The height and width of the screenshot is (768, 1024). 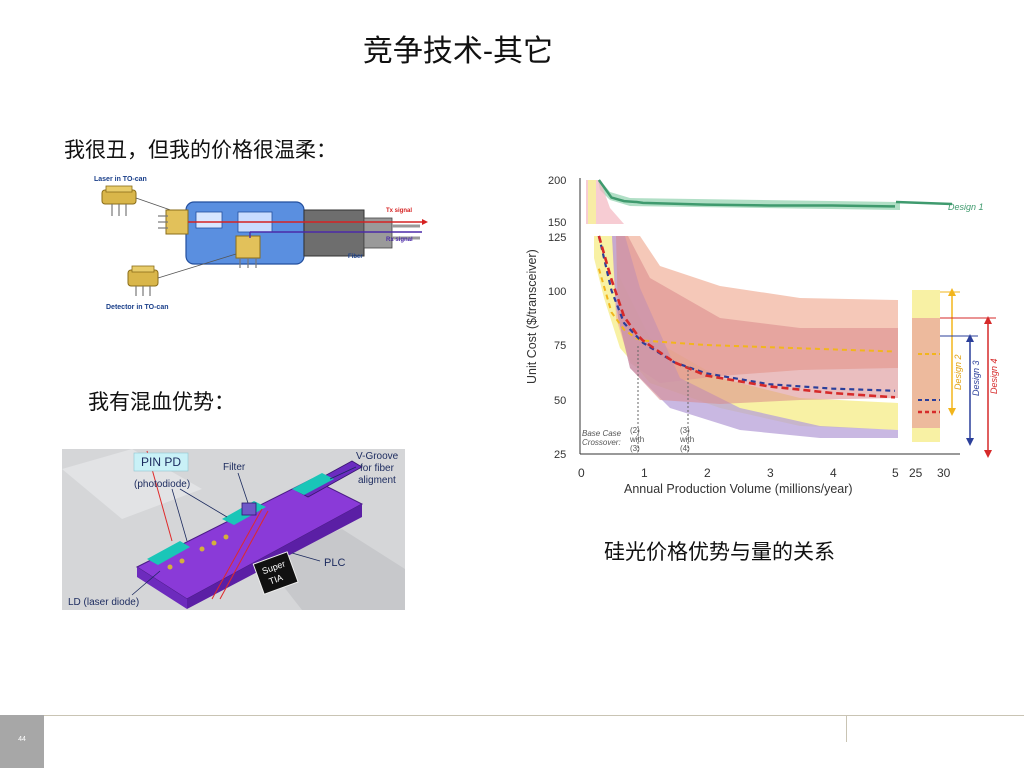 I want to click on laser-to-can-icon, so click(x=119, y=200).